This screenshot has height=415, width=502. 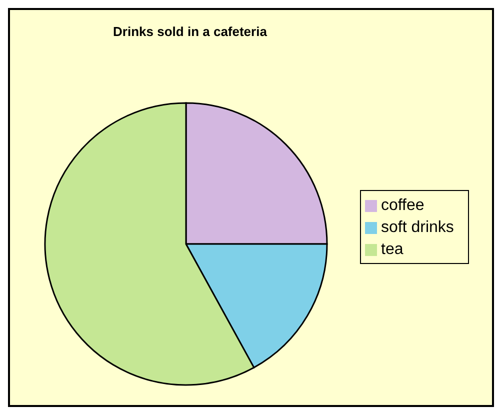 I want to click on legend-label: tea, so click(x=392, y=249).